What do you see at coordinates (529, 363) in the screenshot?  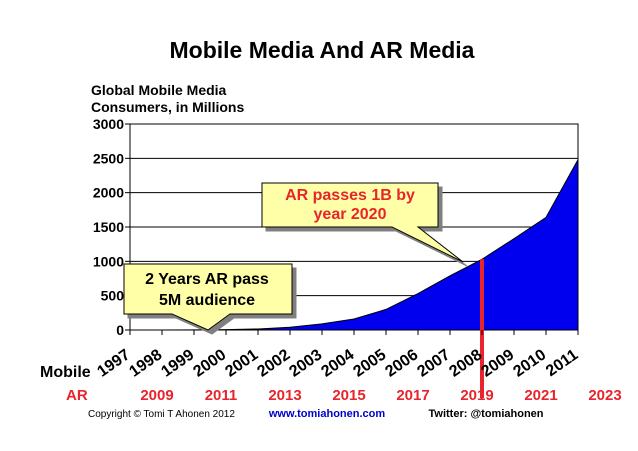 I see `x-tick-label: 2010` at bounding box center [529, 363].